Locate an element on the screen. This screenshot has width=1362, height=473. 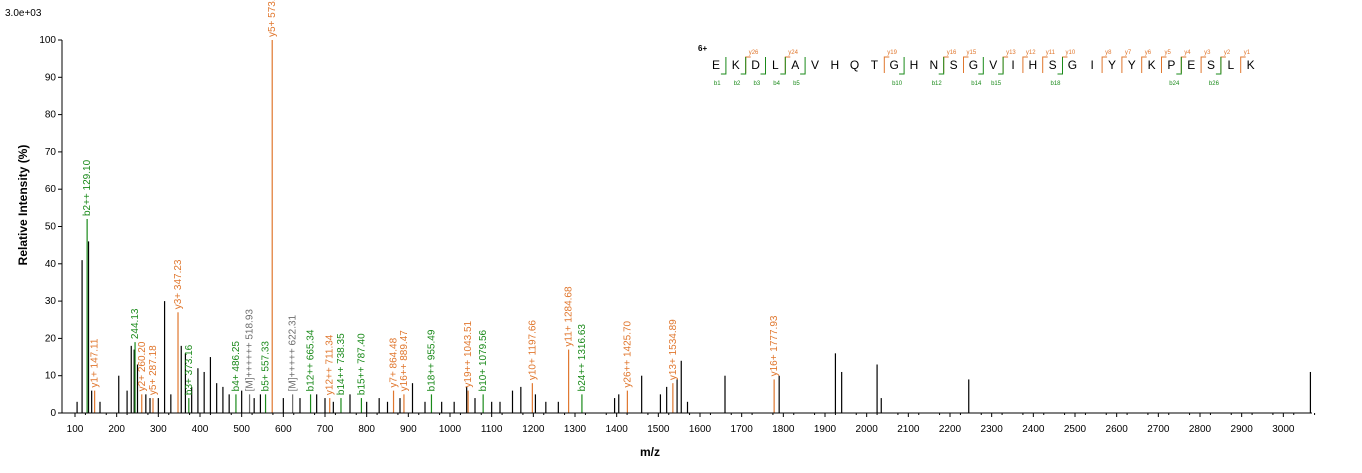
x-tick-label: 1300 is located at coordinates (575, 429).